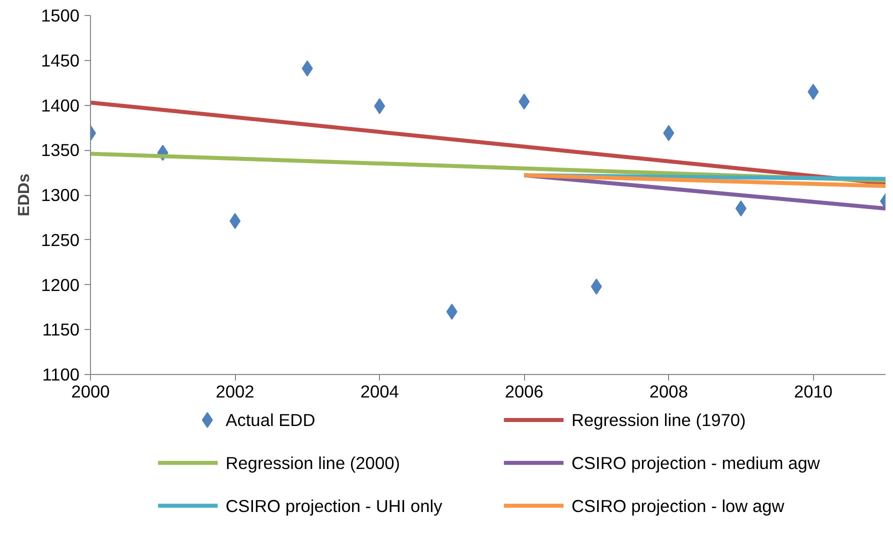  I want to click on legend-label: Regression line (2000), so click(313, 462).